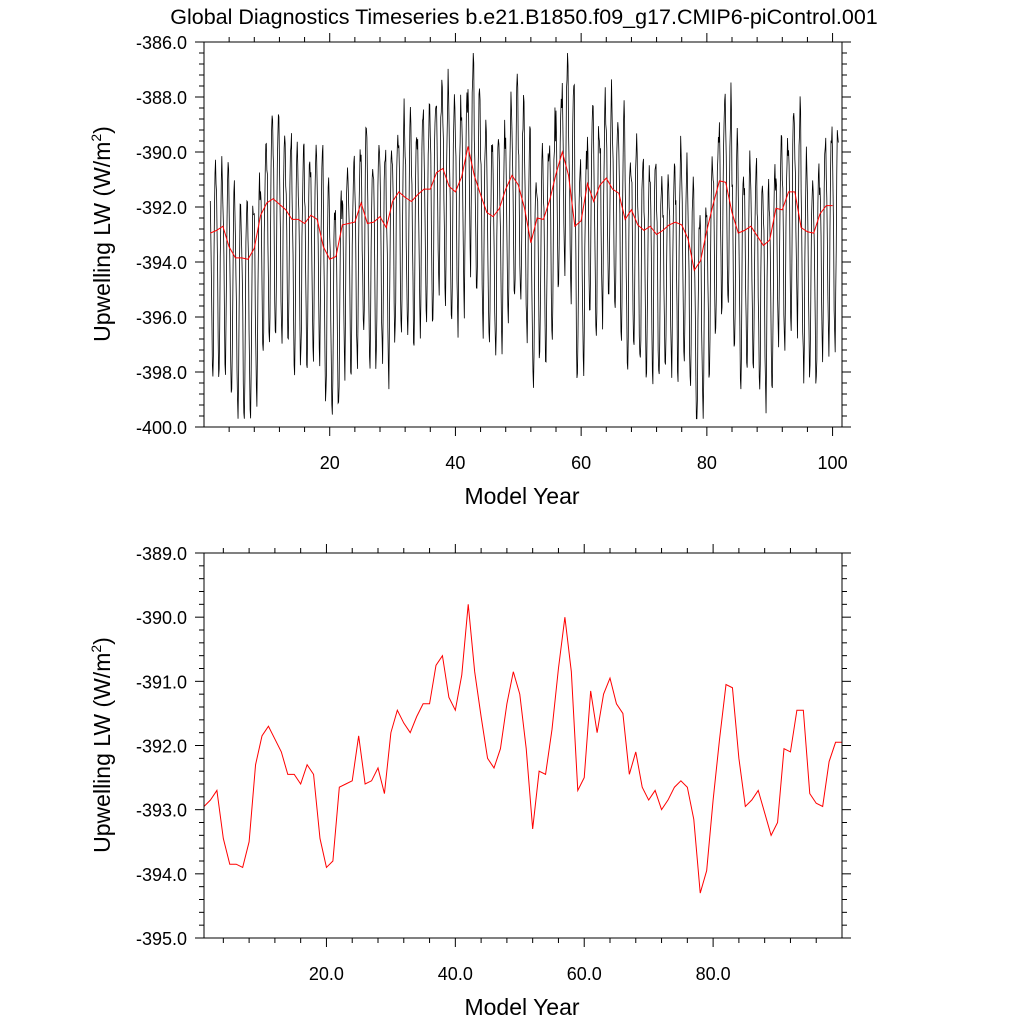  I want to click on bottom-x-axis-label: Model Year, so click(521, 1007).